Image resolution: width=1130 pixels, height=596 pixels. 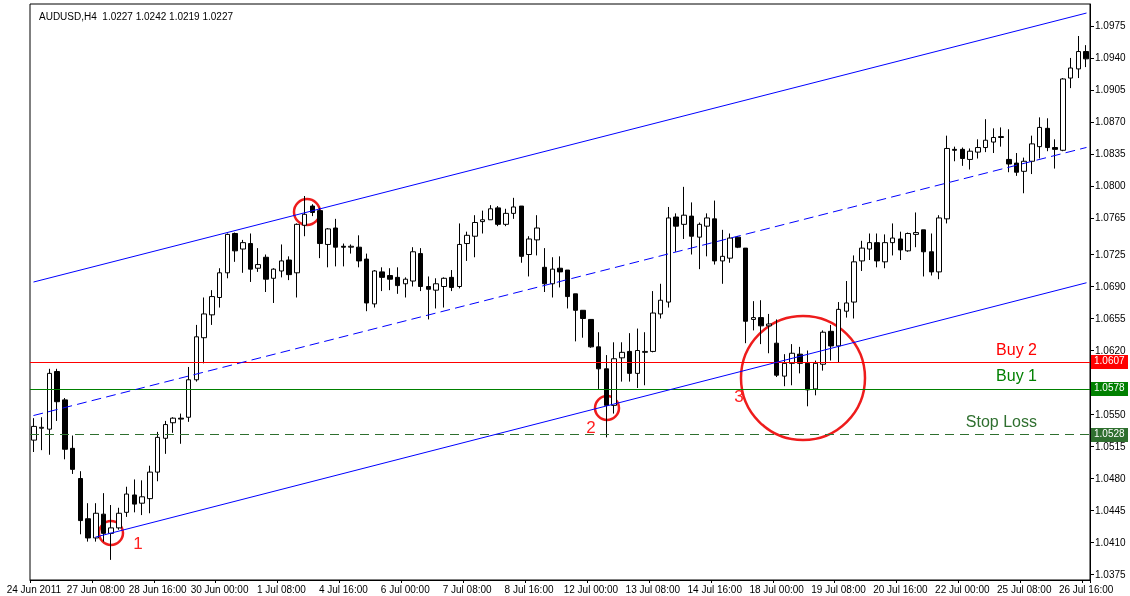 I want to click on ref-line-label: Buy 1, so click(x=1017, y=376).